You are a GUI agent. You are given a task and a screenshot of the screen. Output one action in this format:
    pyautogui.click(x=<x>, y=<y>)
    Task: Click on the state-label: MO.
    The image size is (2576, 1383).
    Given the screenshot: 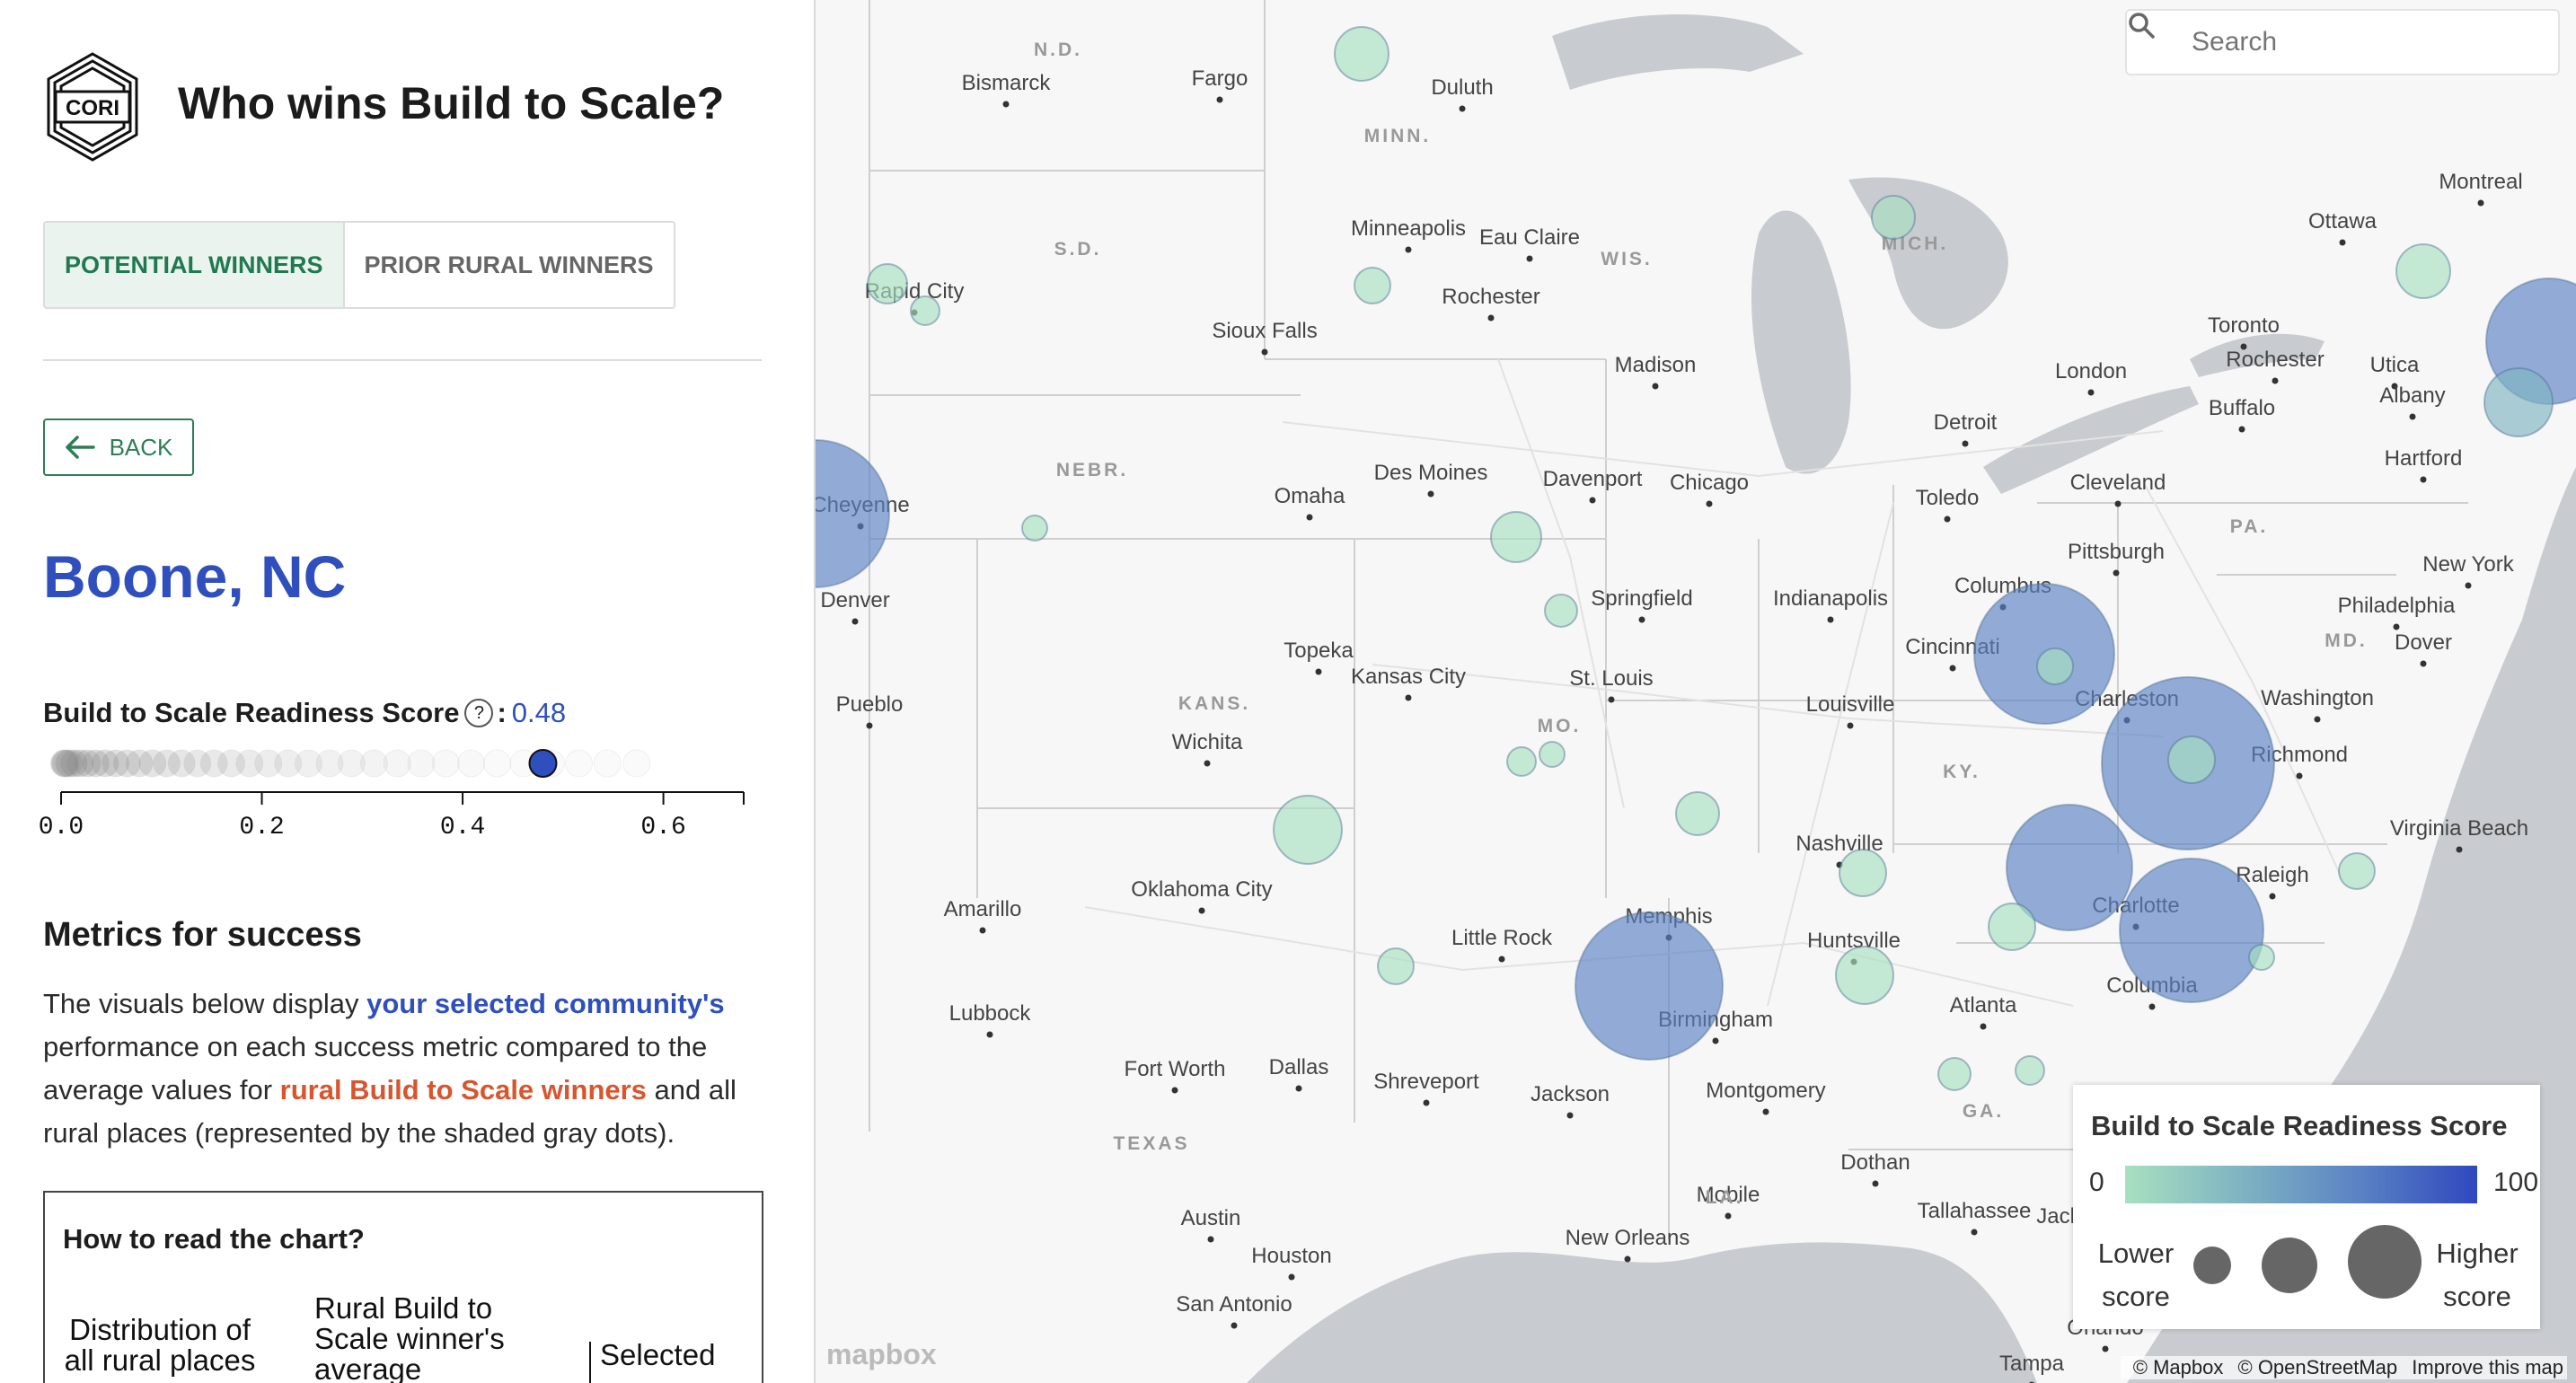 What is the action you would take?
    pyautogui.click(x=1560, y=726)
    